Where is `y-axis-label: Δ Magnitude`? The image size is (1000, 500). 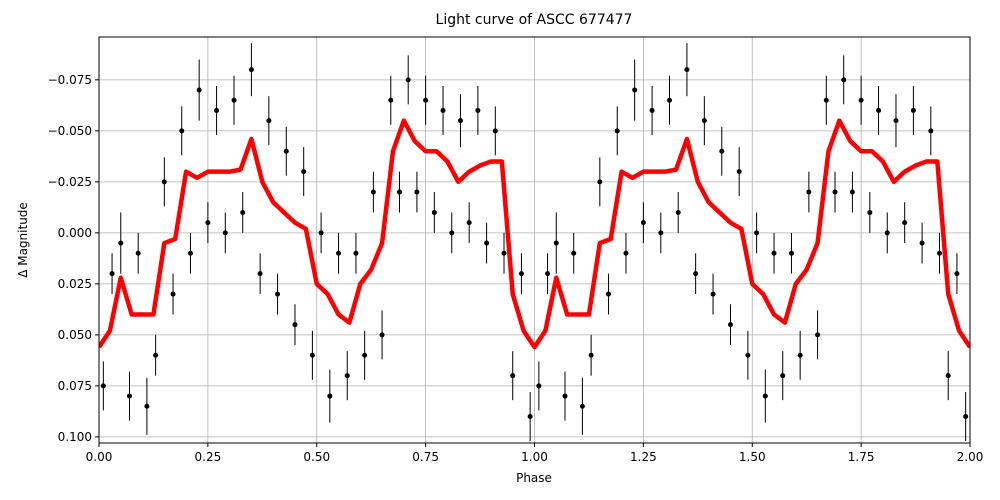
y-axis-label: Δ Magnitude is located at coordinates (23, 240).